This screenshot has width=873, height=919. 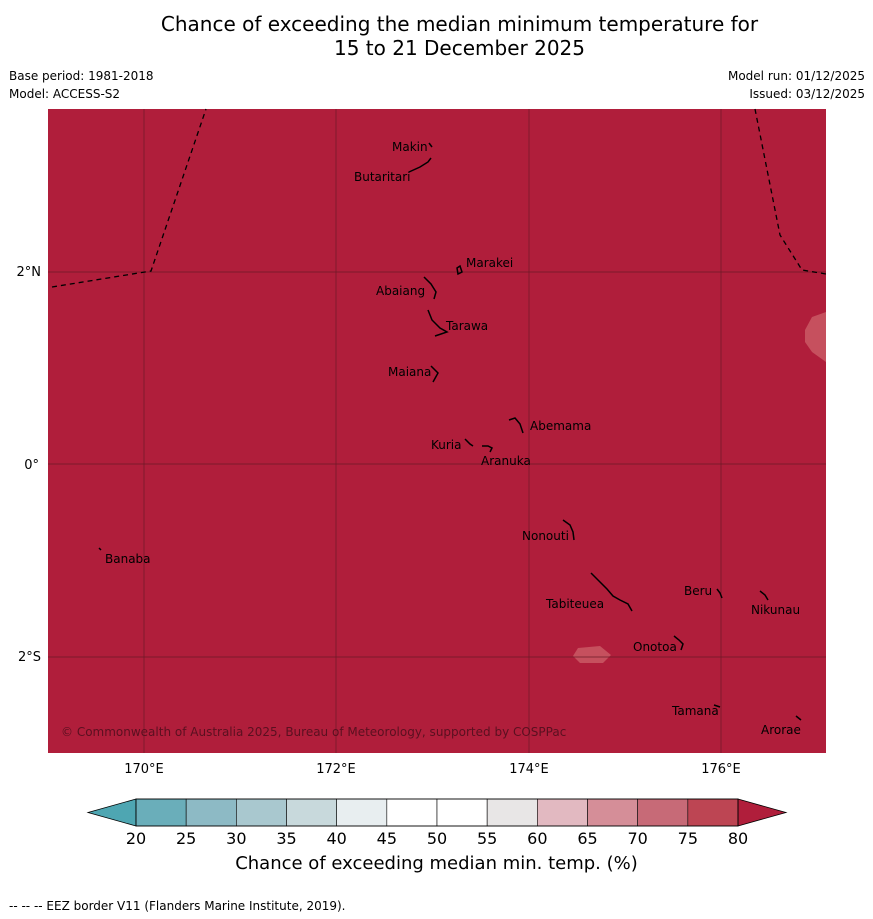 What do you see at coordinates (100, 549) in the screenshot?
I see `island-banaba` at bounding box center [100, 549].